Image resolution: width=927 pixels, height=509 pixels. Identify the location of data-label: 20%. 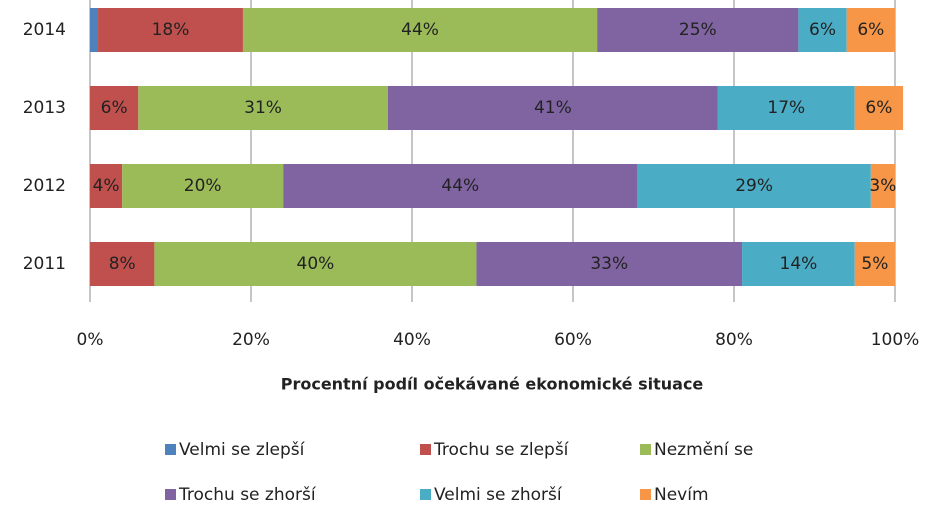
(203, 186).